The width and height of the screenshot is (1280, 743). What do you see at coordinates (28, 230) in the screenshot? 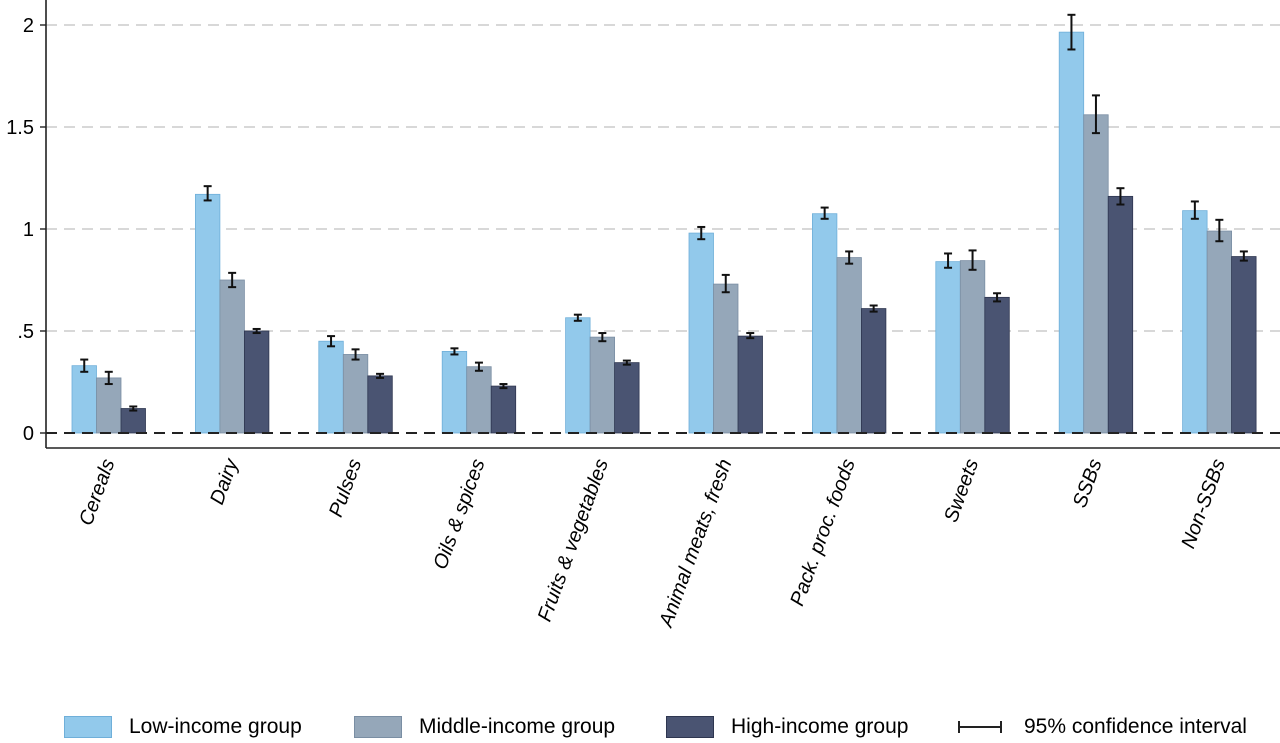
I see `y-tick-label-2: 1` at bounding box center [28, 230].